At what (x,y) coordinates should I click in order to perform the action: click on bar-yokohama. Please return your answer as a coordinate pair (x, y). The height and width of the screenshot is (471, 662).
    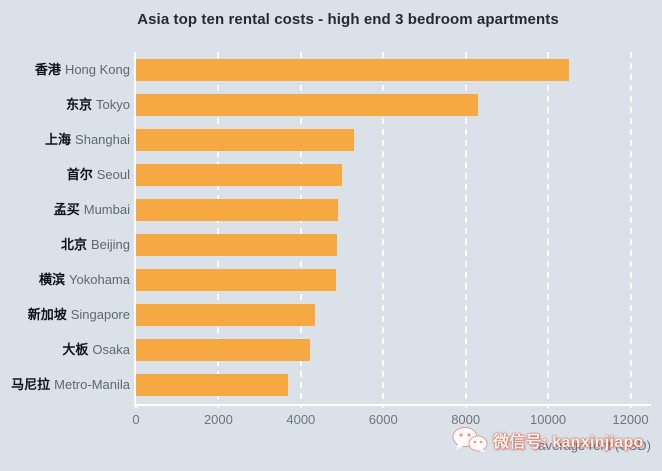
    Looking at the image, I should click on (236, 280).